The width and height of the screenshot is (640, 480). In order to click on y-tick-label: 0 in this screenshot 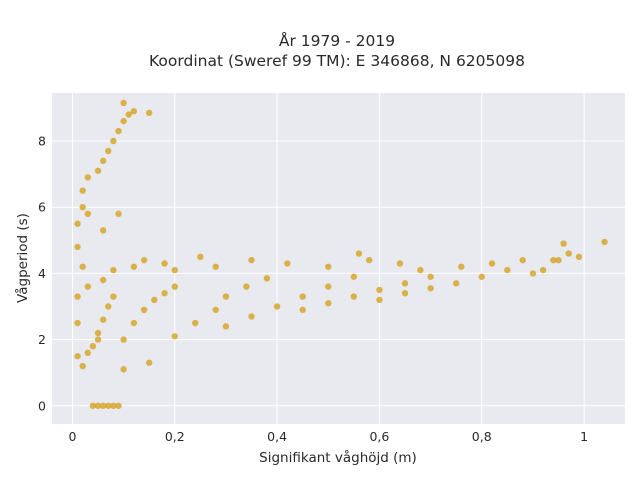, I will do `click(42, 405)`.